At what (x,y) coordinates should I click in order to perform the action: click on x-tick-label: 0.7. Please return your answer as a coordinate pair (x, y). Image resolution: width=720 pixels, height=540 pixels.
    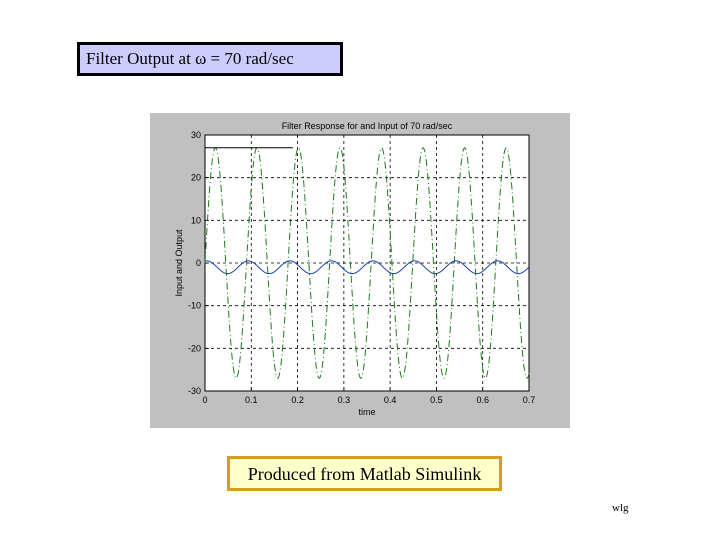
    Looking at the image, I should click on (529, 400).